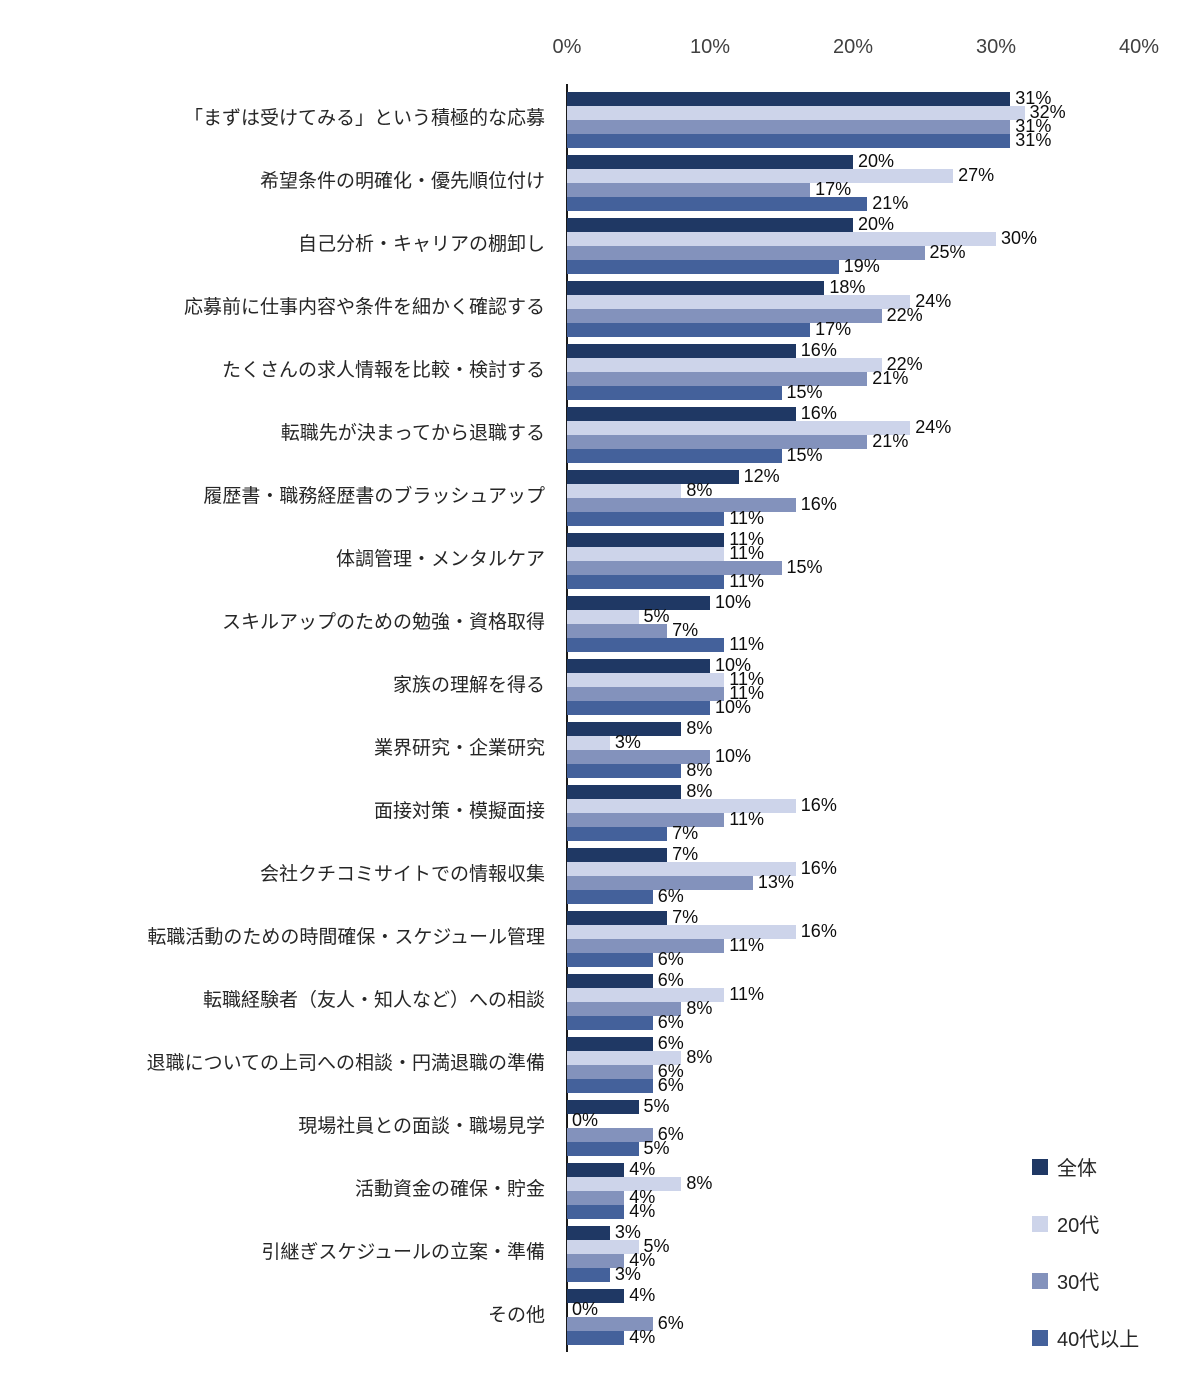 The image size is (1200, 1400). I want to click on category-label: 転職先が決まってから退職する, so click(412, 434).